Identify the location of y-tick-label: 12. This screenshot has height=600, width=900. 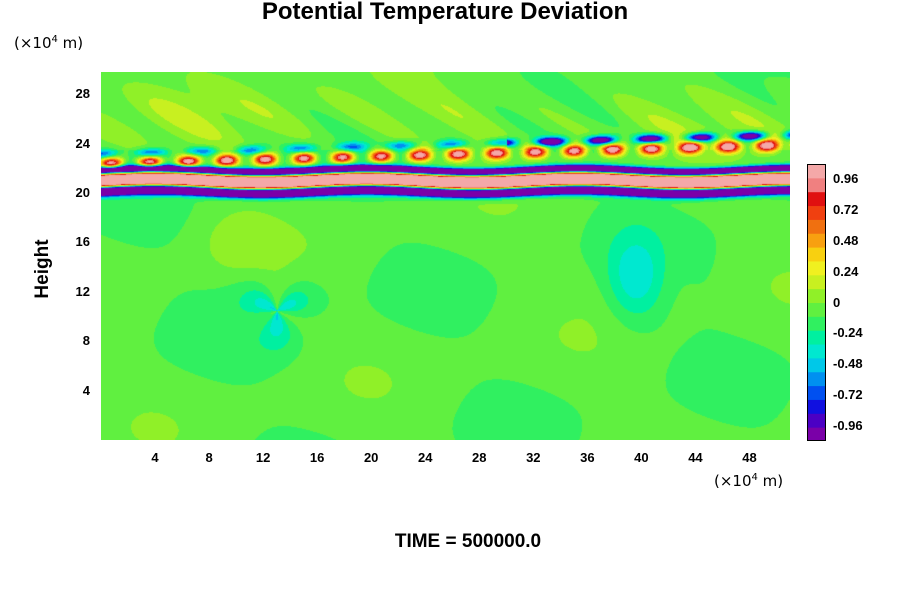
(82, 291).